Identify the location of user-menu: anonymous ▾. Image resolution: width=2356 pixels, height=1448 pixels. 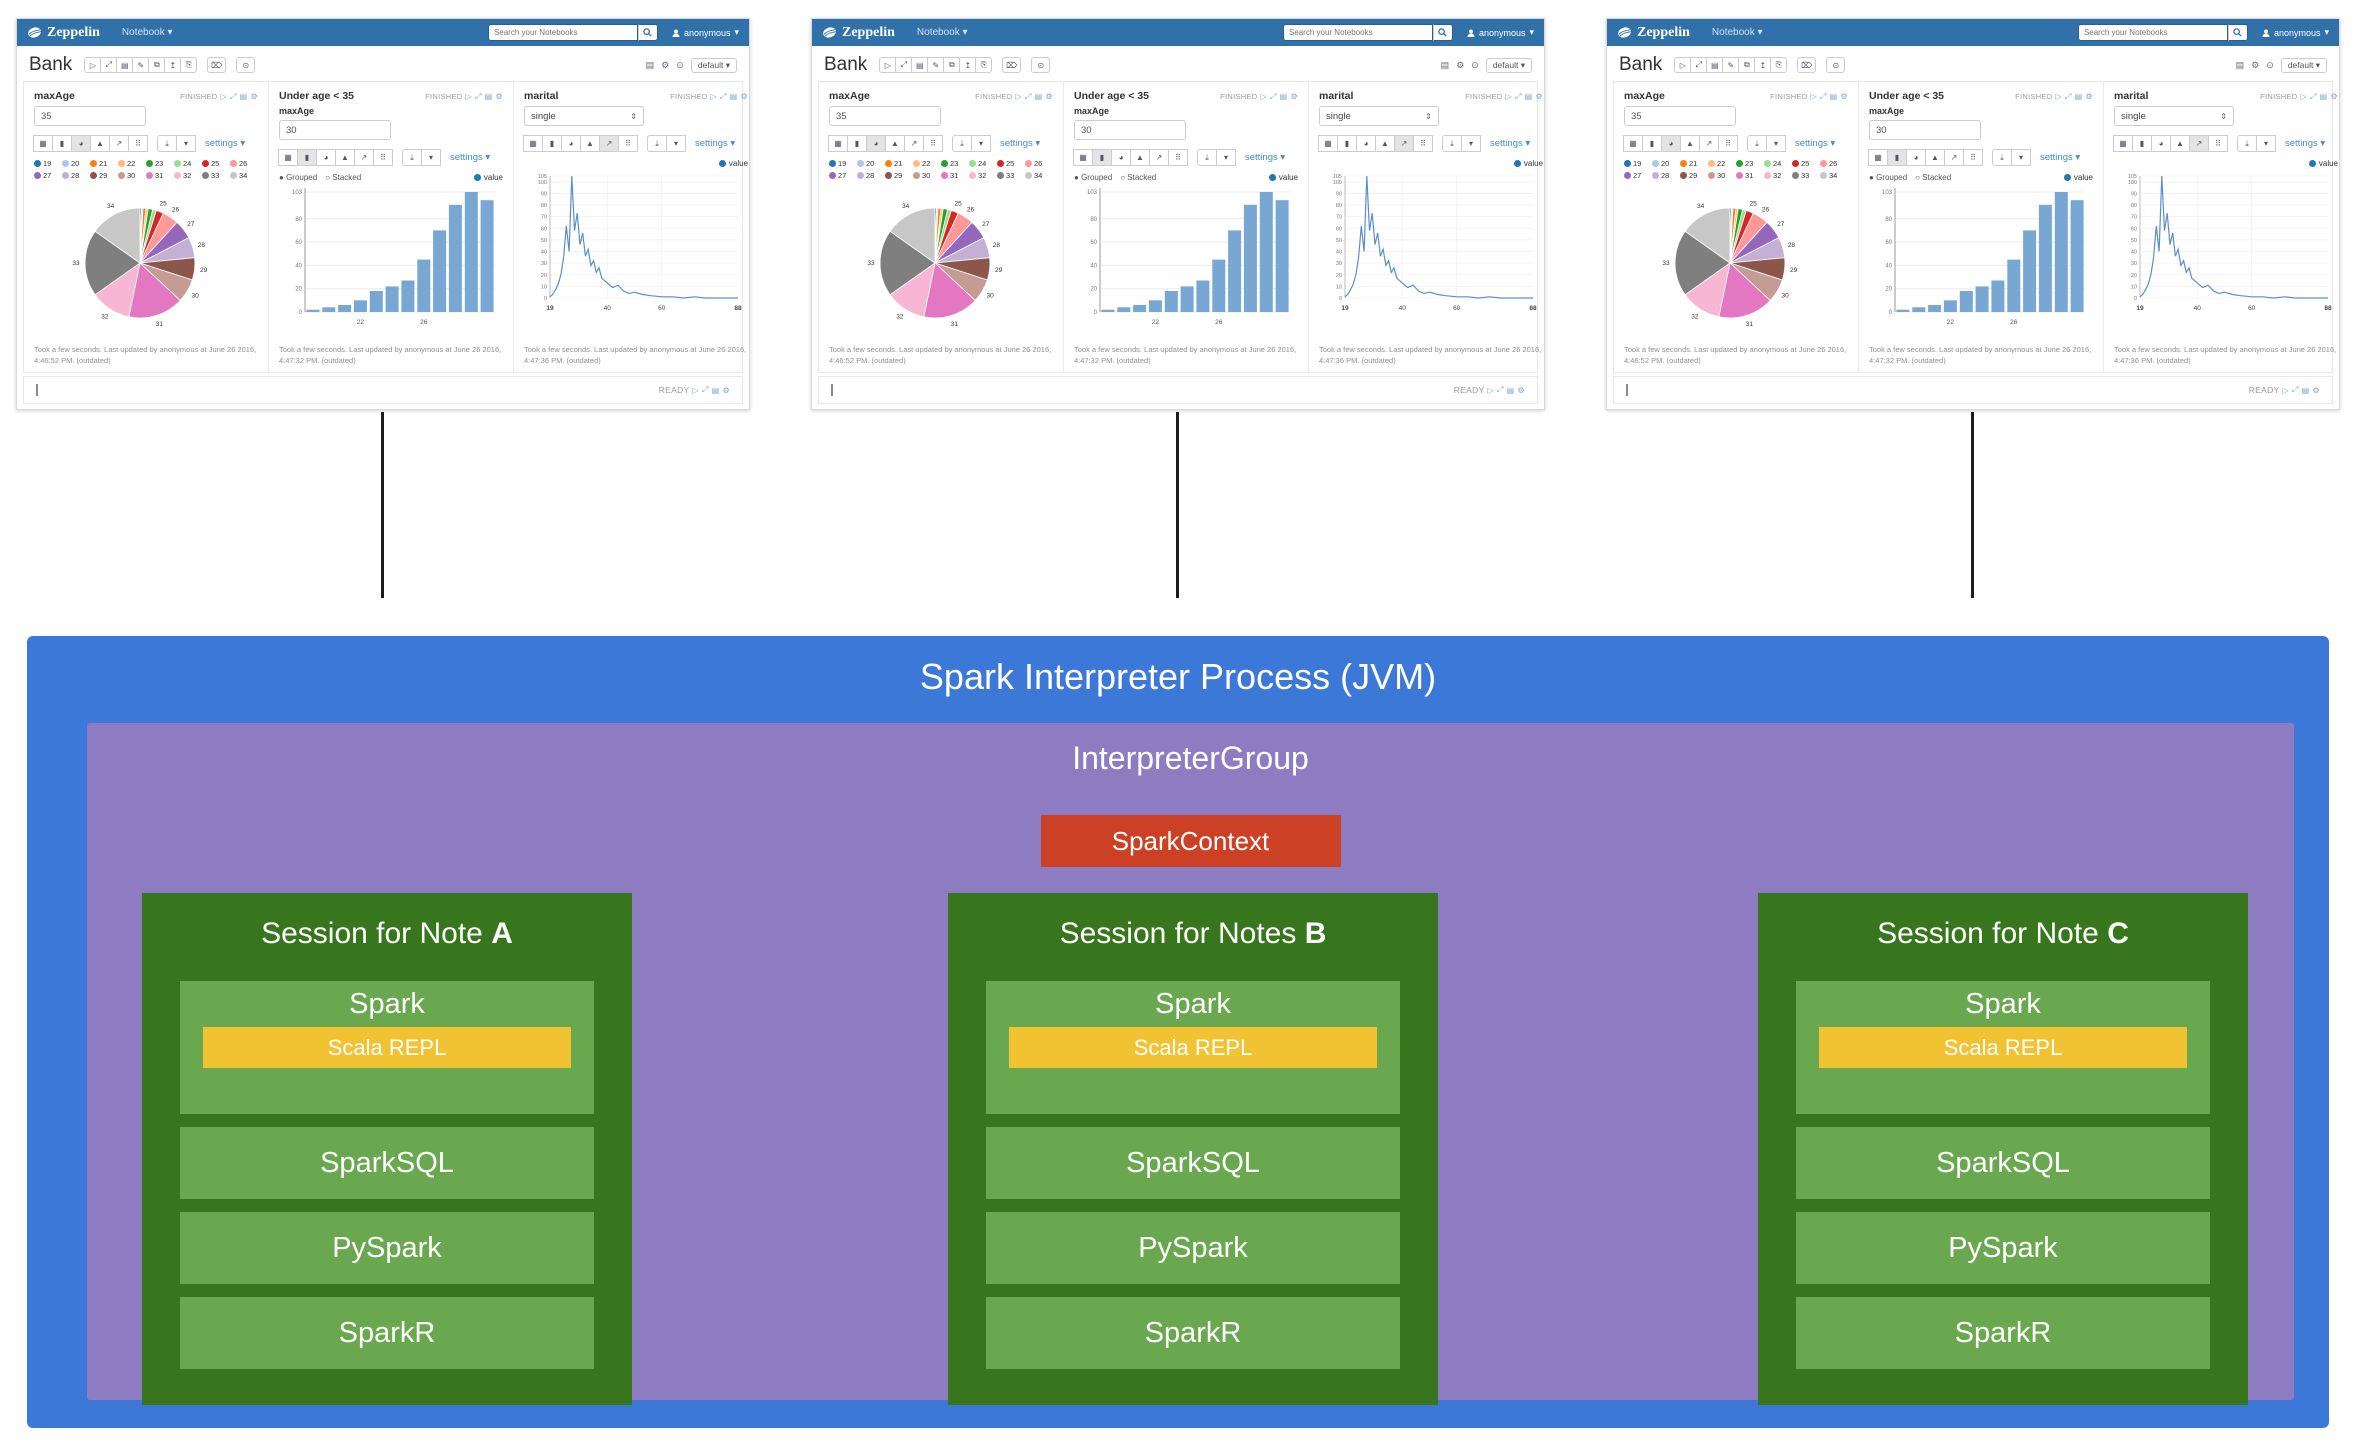
(1500, 32).